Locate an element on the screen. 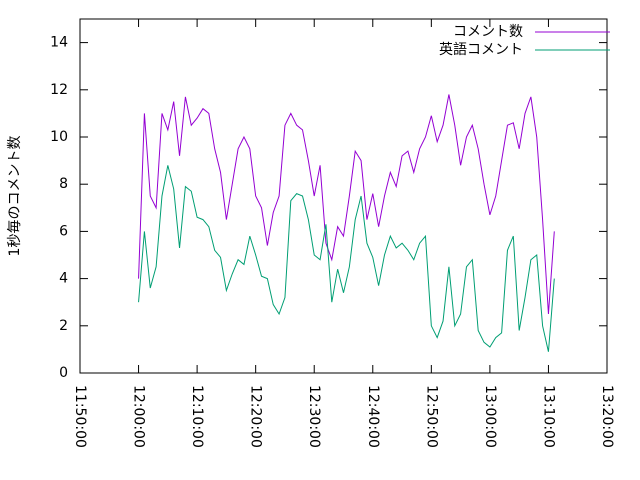 This screenshot has width=640, height=480. y-axis-label: 1秒毎のコメント数 is located at coordinates (15, 196).